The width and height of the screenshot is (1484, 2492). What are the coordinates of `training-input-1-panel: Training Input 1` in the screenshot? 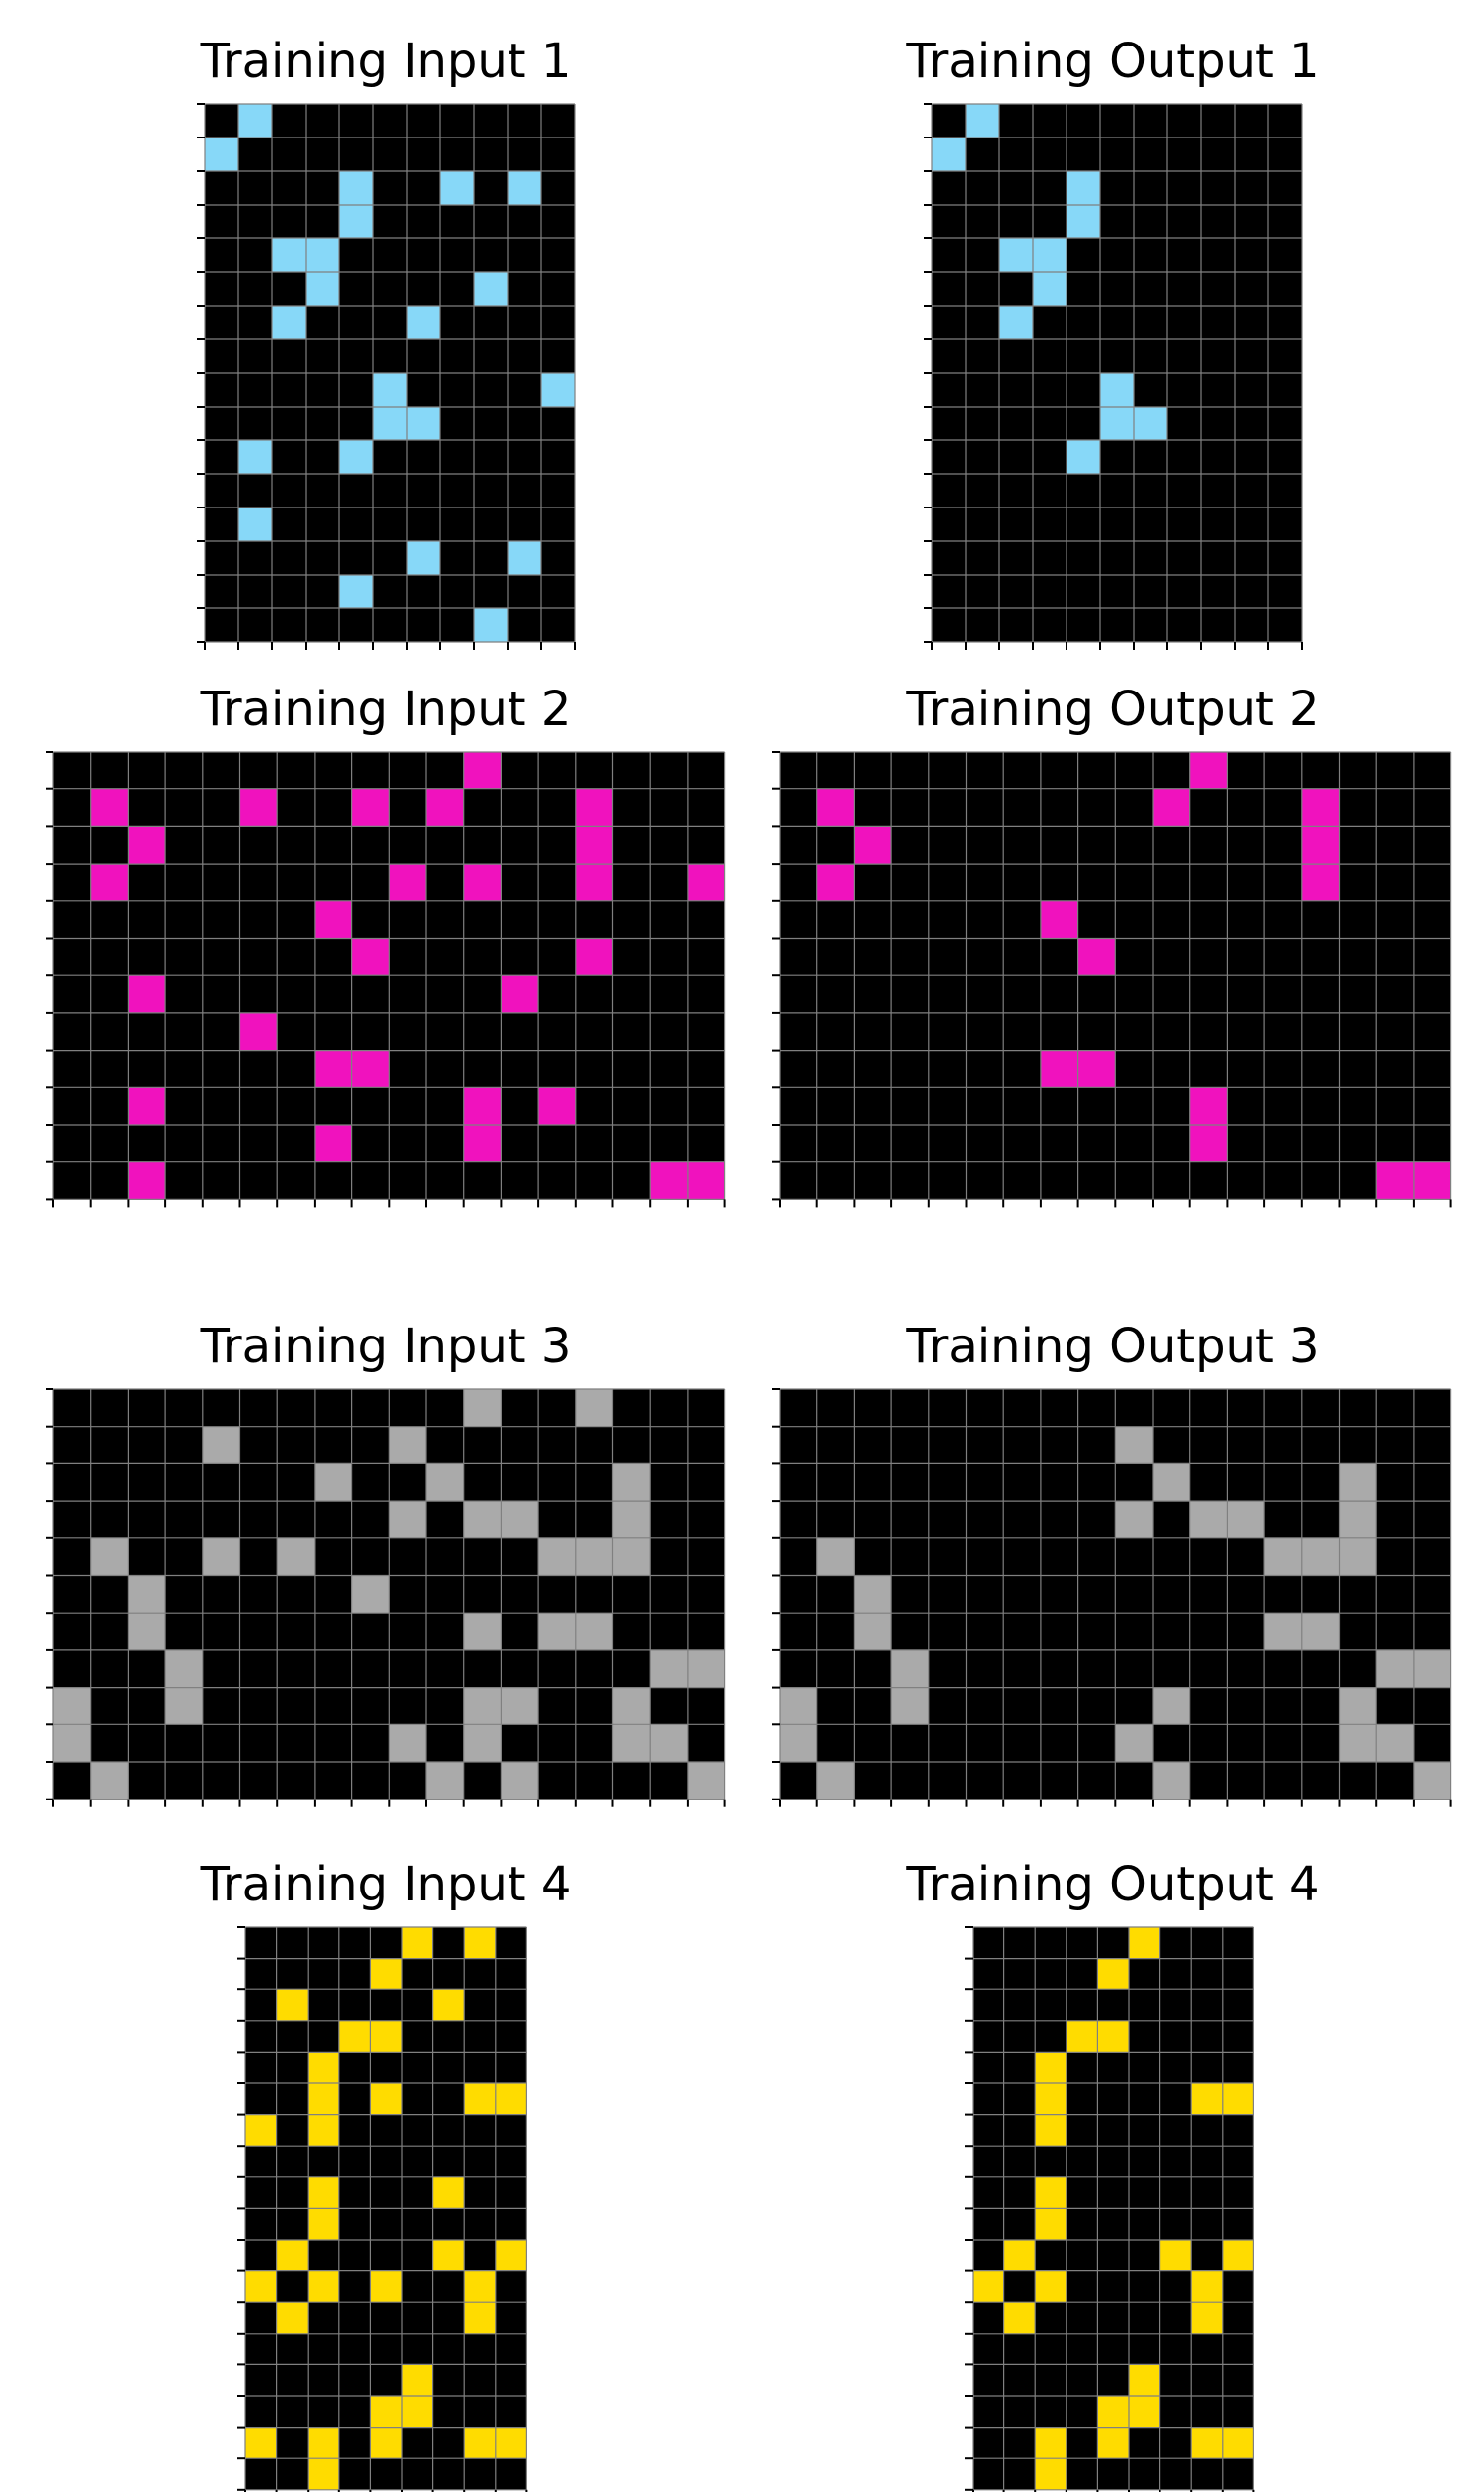 It's located at (386, 342).